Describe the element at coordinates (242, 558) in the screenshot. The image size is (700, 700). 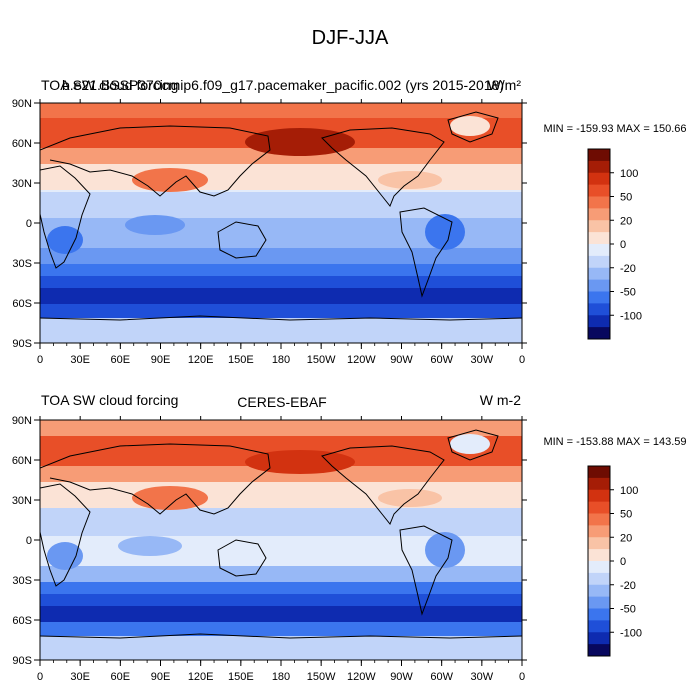
I see `coast-australia` at that location.